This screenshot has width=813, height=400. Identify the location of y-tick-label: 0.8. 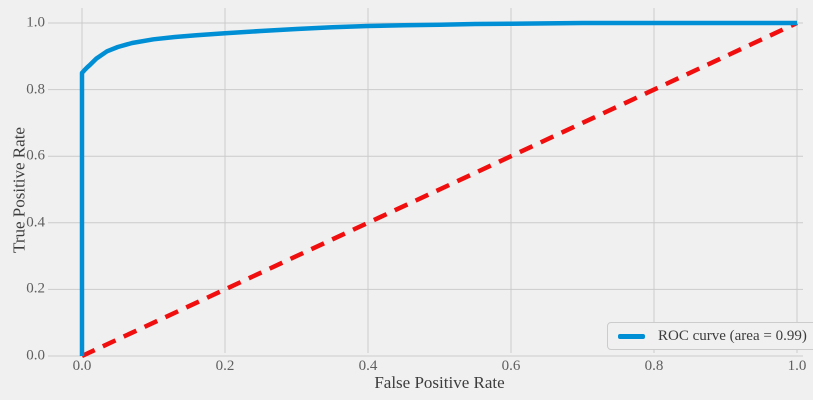
(35, 89).